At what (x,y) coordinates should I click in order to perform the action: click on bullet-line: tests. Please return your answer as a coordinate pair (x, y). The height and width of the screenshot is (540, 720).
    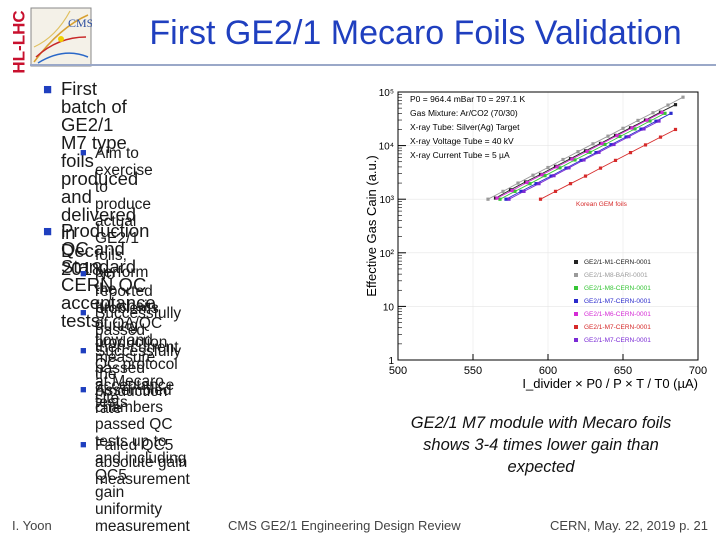
    Looking at the image, I should click on (111, 402).